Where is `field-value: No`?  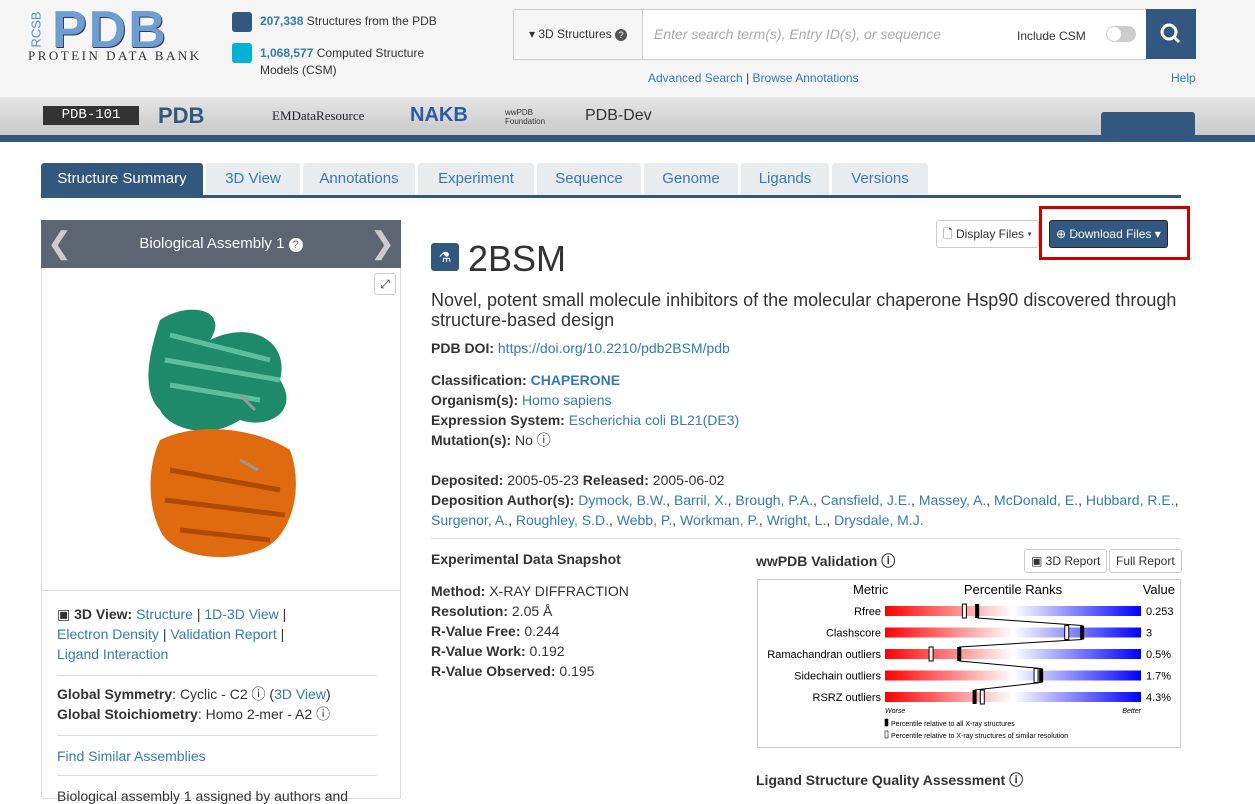
field-value: No is located at coordinates (523, 440).